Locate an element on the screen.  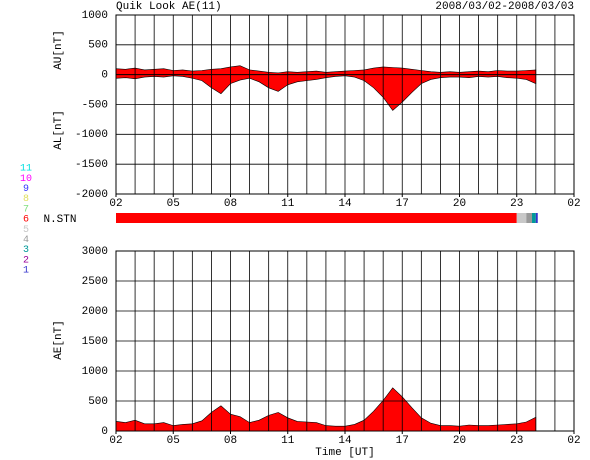
legend-entry: 10 is located at coordinates (26, 179).